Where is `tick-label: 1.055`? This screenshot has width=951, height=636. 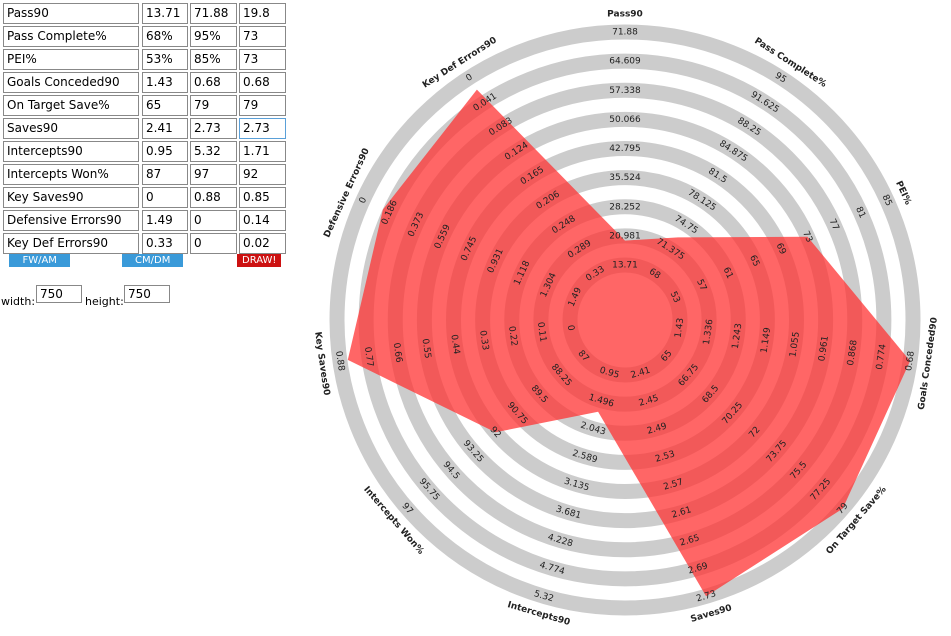 tick-label: 1.055 is located at coordinates (795, 344).